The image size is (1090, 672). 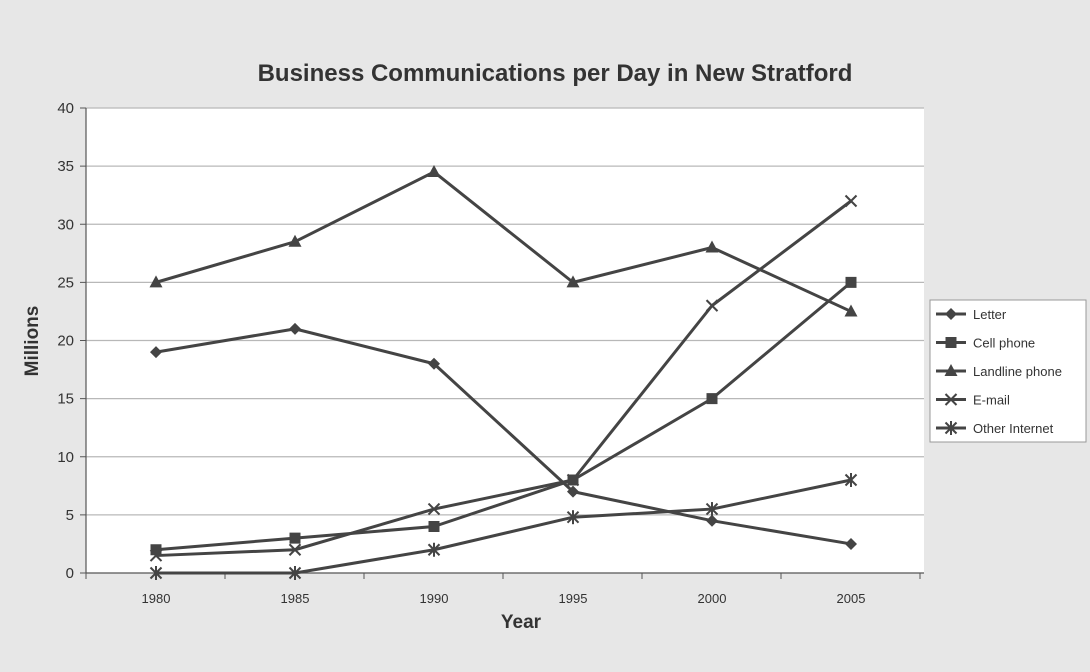 I want to click on y-tick-label: 5, so click(x=70, y=515).